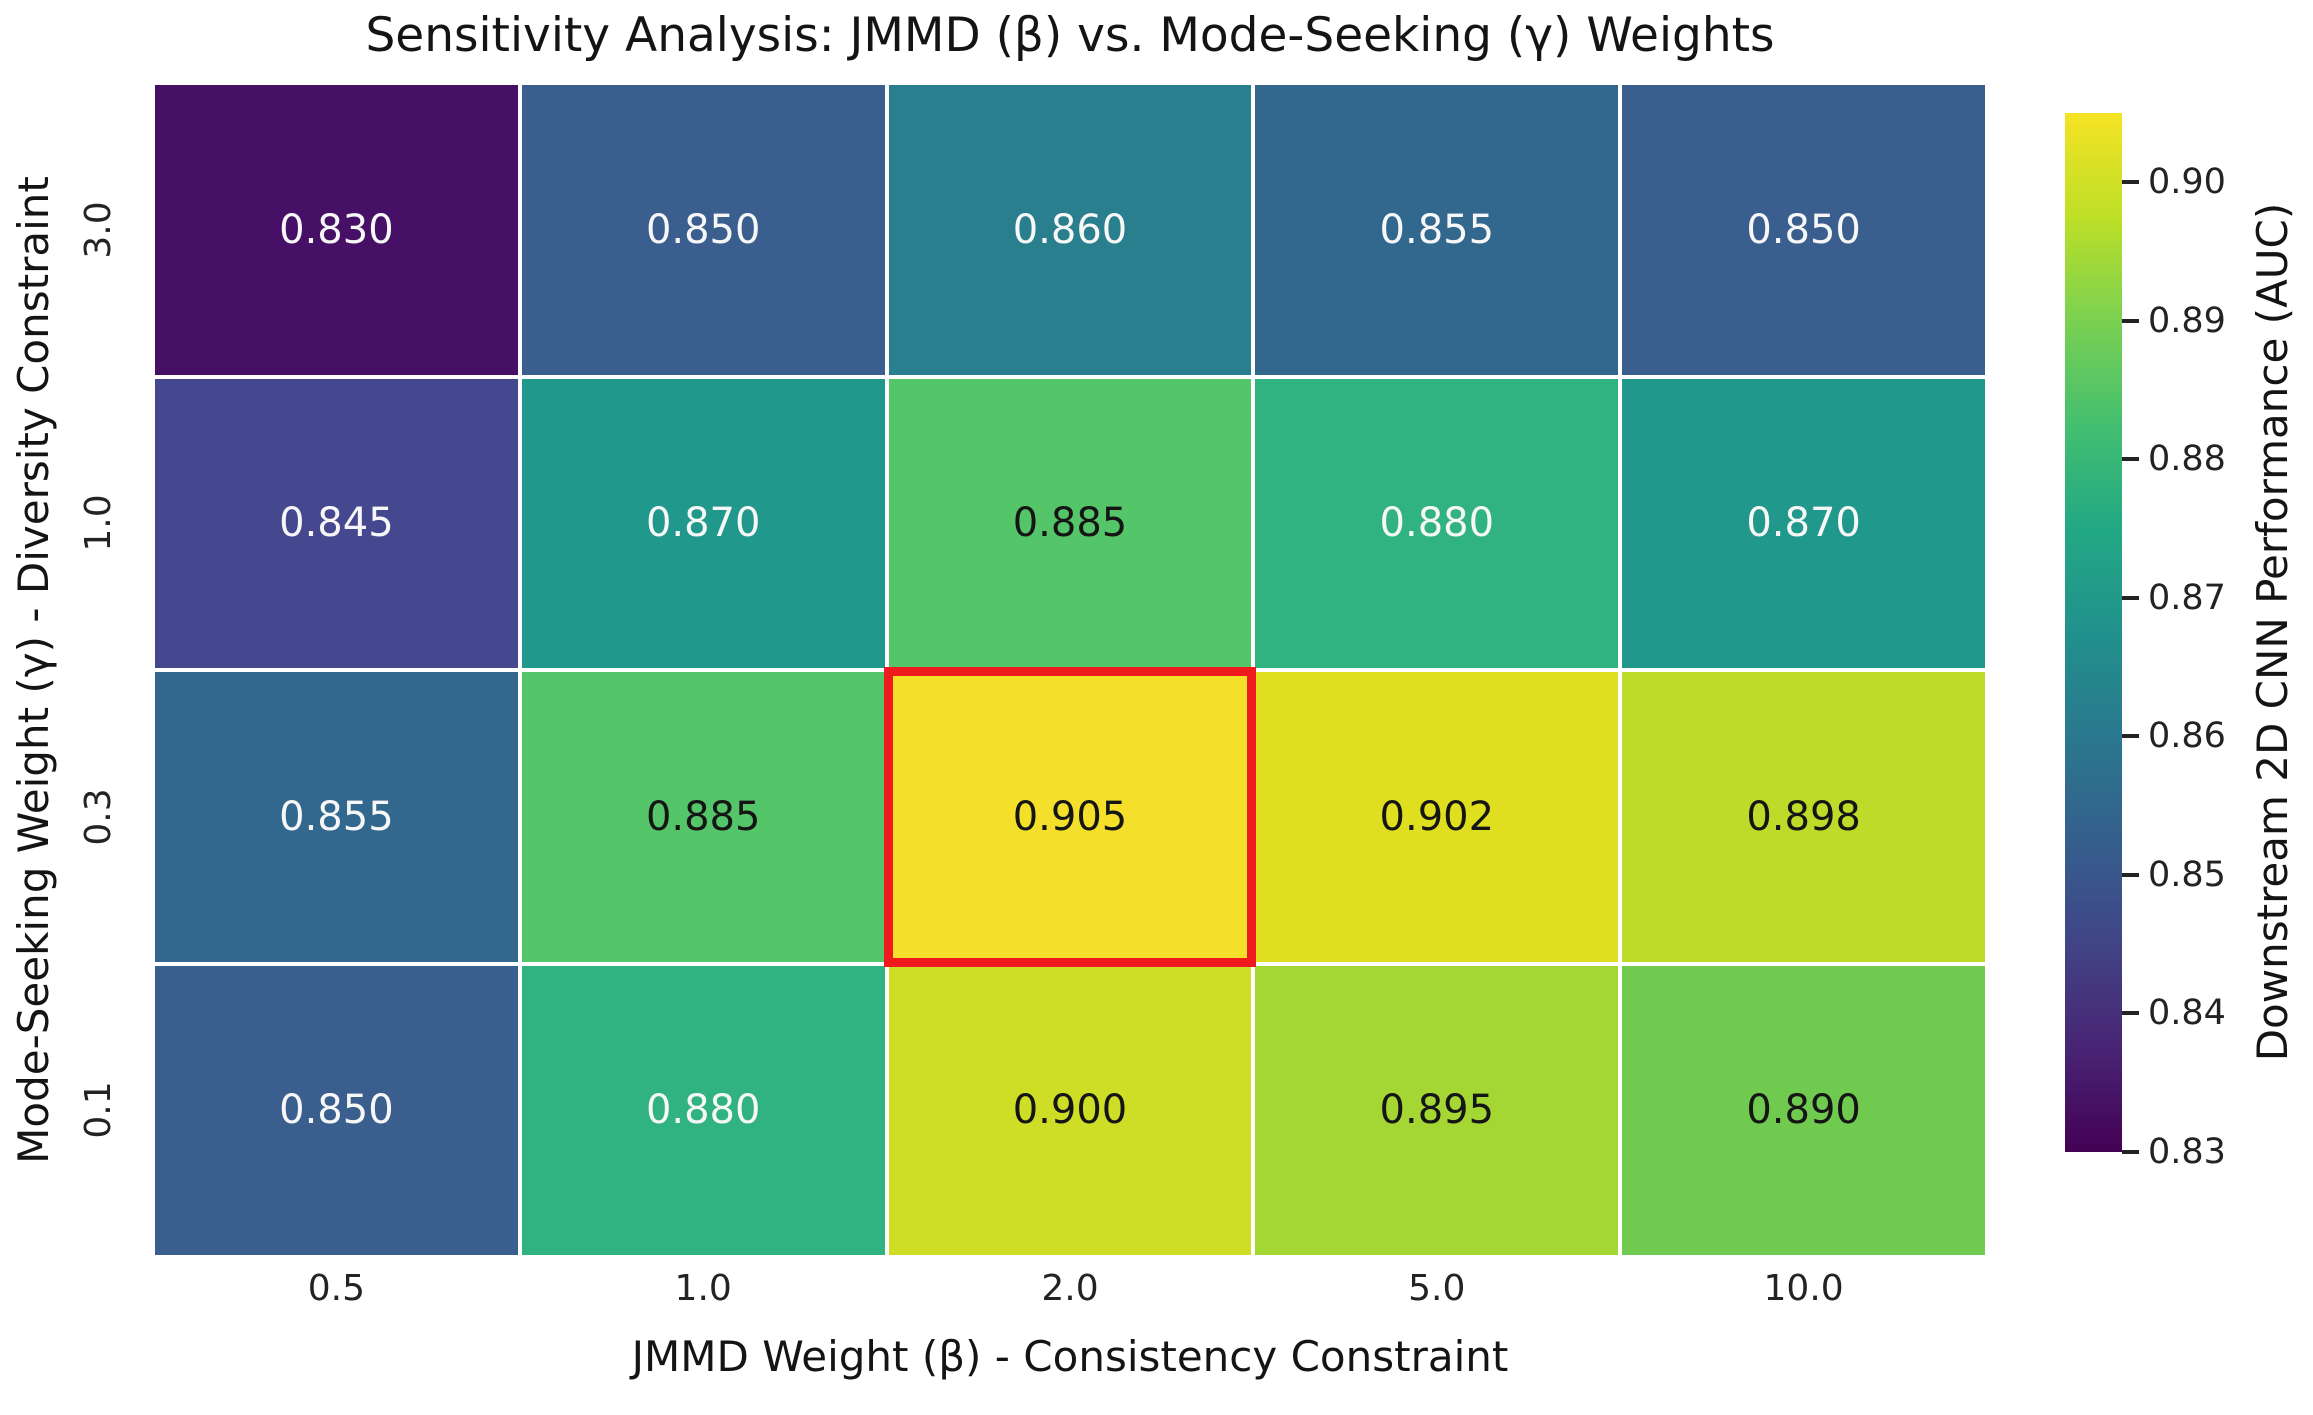 The image size is (2313, 1415). What do you see at coordinates (1437, 817) in the screenshot?
I see `heatmap-cell: 0.902` at bounding box center [1437, 817].